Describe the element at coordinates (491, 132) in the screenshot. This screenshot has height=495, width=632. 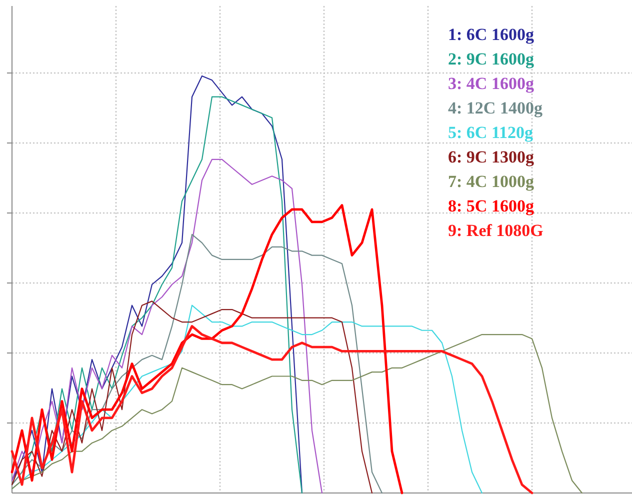
I see `text: 5: 6C 1120g` at that location.